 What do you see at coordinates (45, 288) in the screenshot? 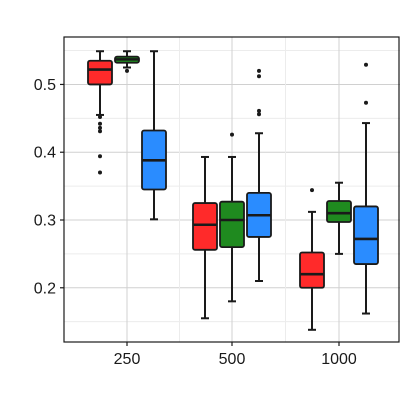
I see `y-tick-label: 0.2` at bounding box center [45, 288].